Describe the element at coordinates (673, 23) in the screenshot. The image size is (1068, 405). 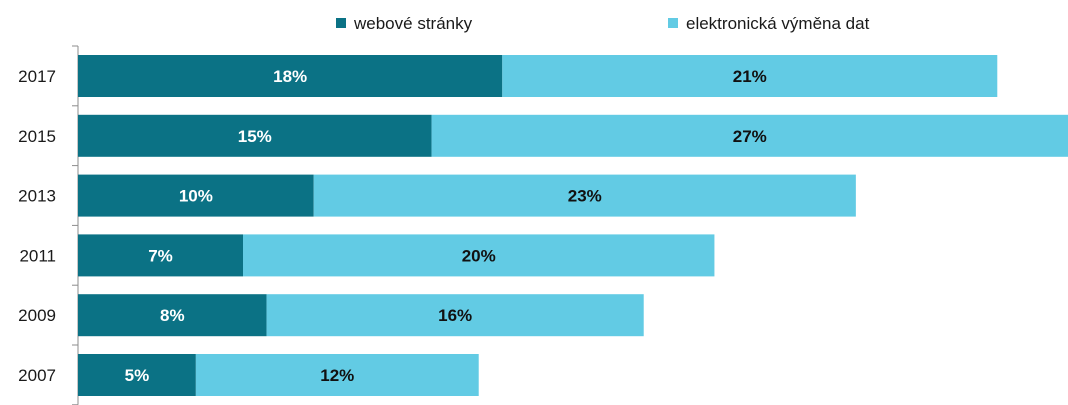
I see `legend-swatch-elektronicka-vymena-dat` at that location.